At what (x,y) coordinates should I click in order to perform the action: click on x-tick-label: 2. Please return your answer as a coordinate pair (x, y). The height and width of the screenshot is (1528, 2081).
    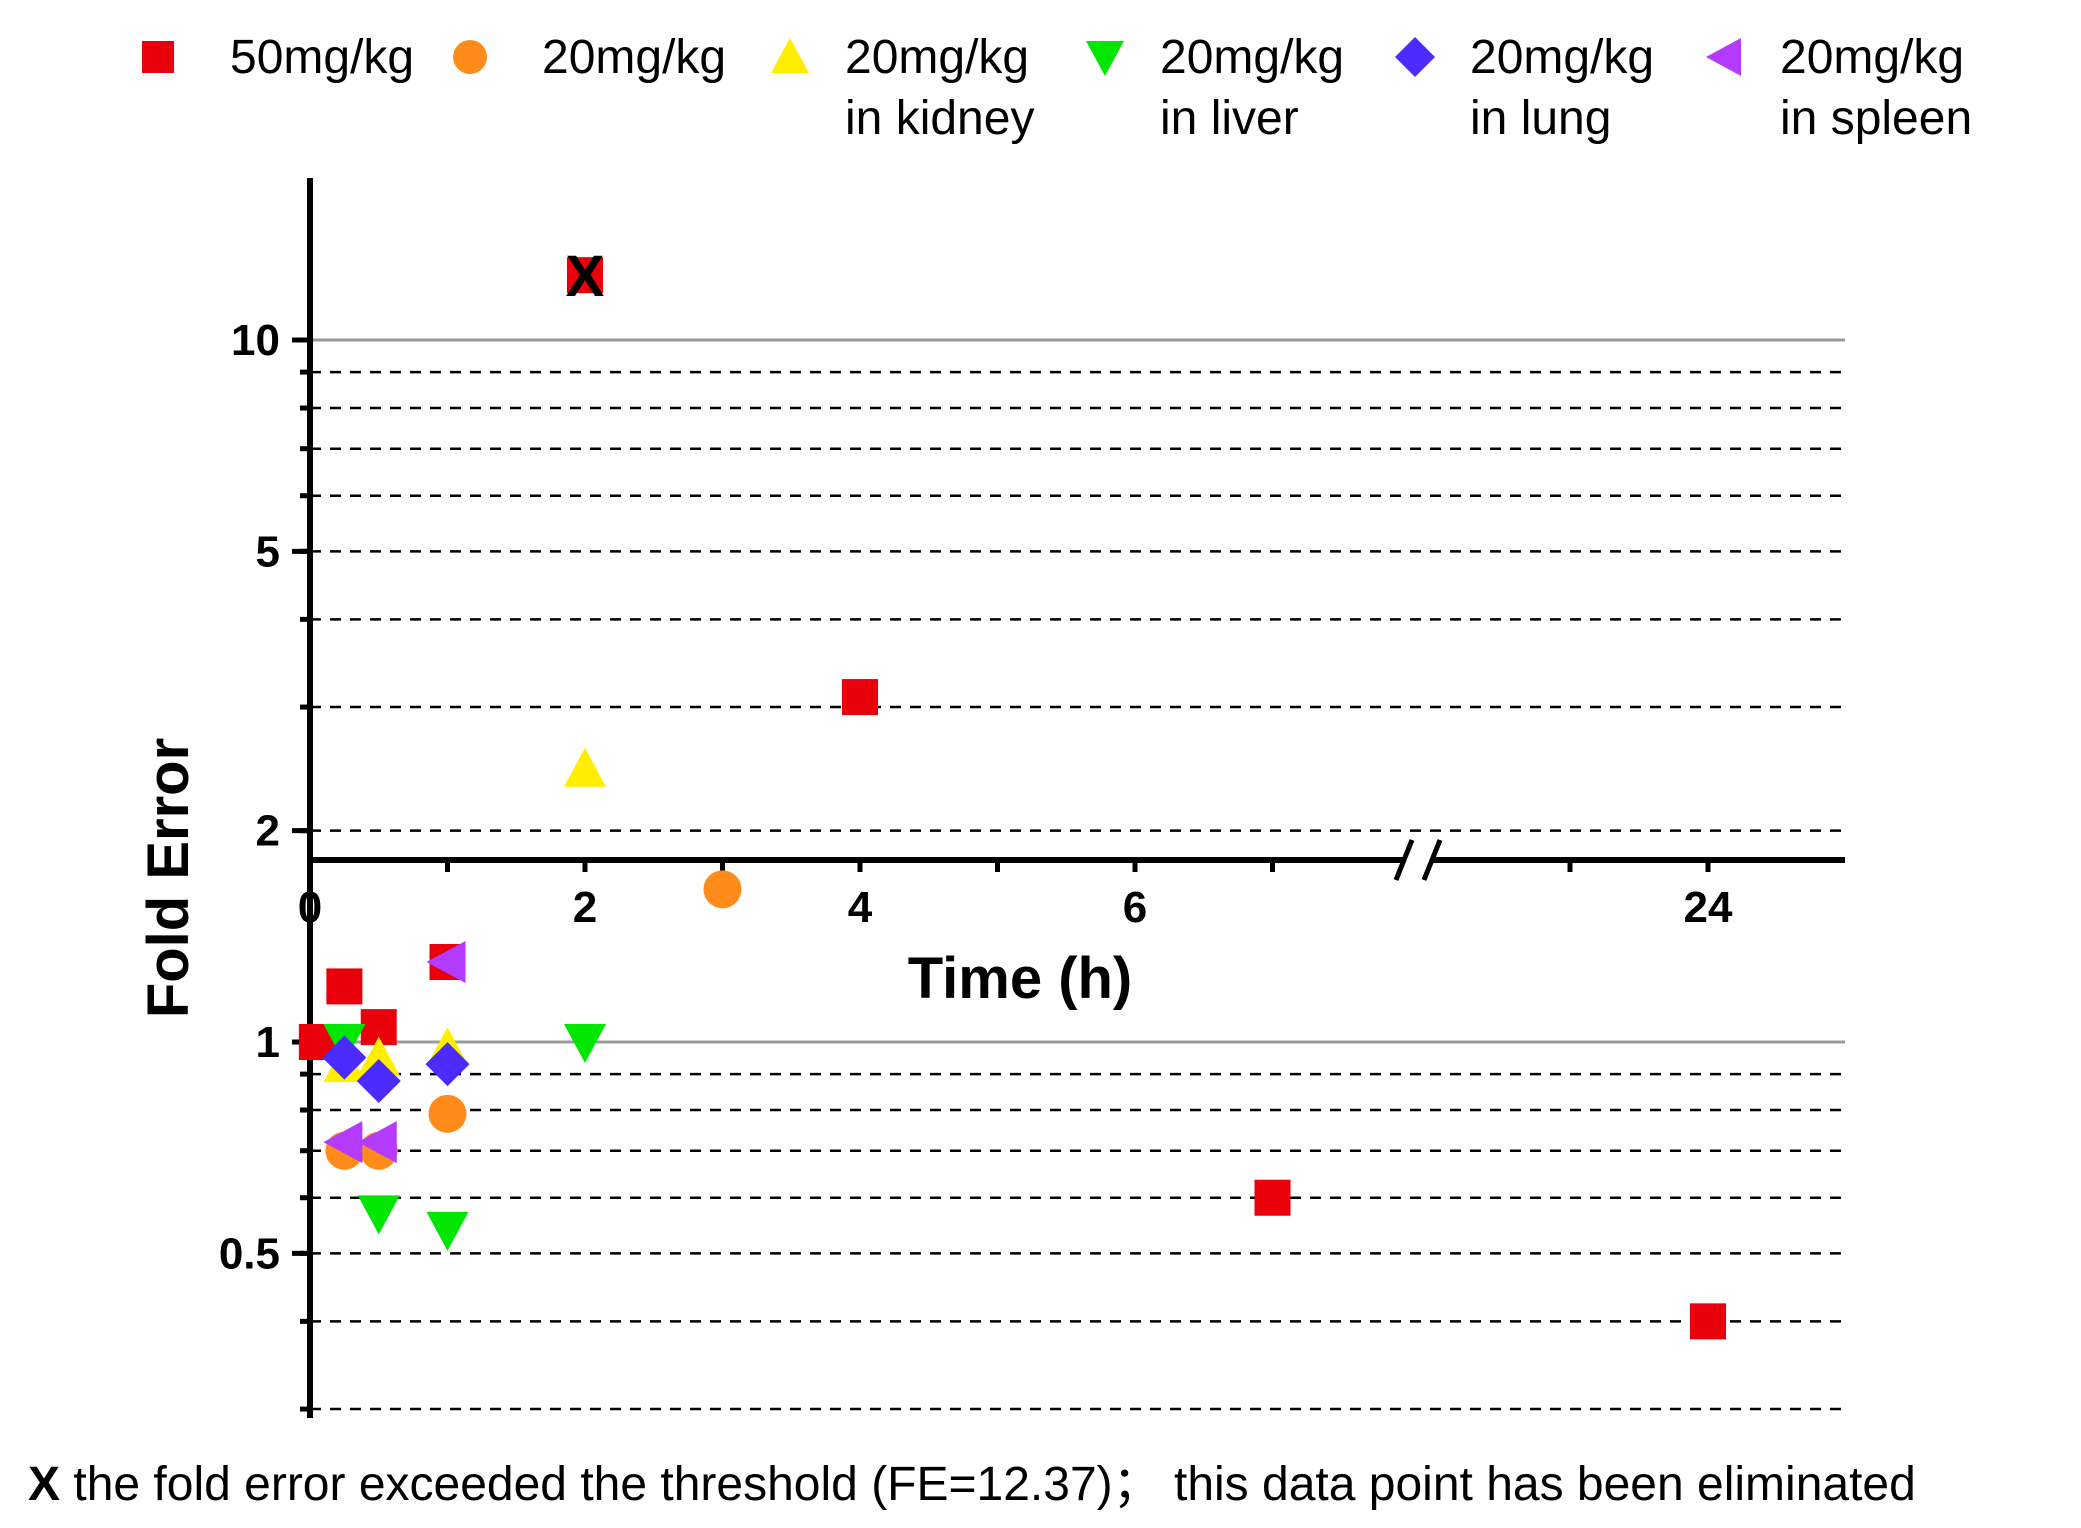
    Looking at the image, I should click on (585, 907).